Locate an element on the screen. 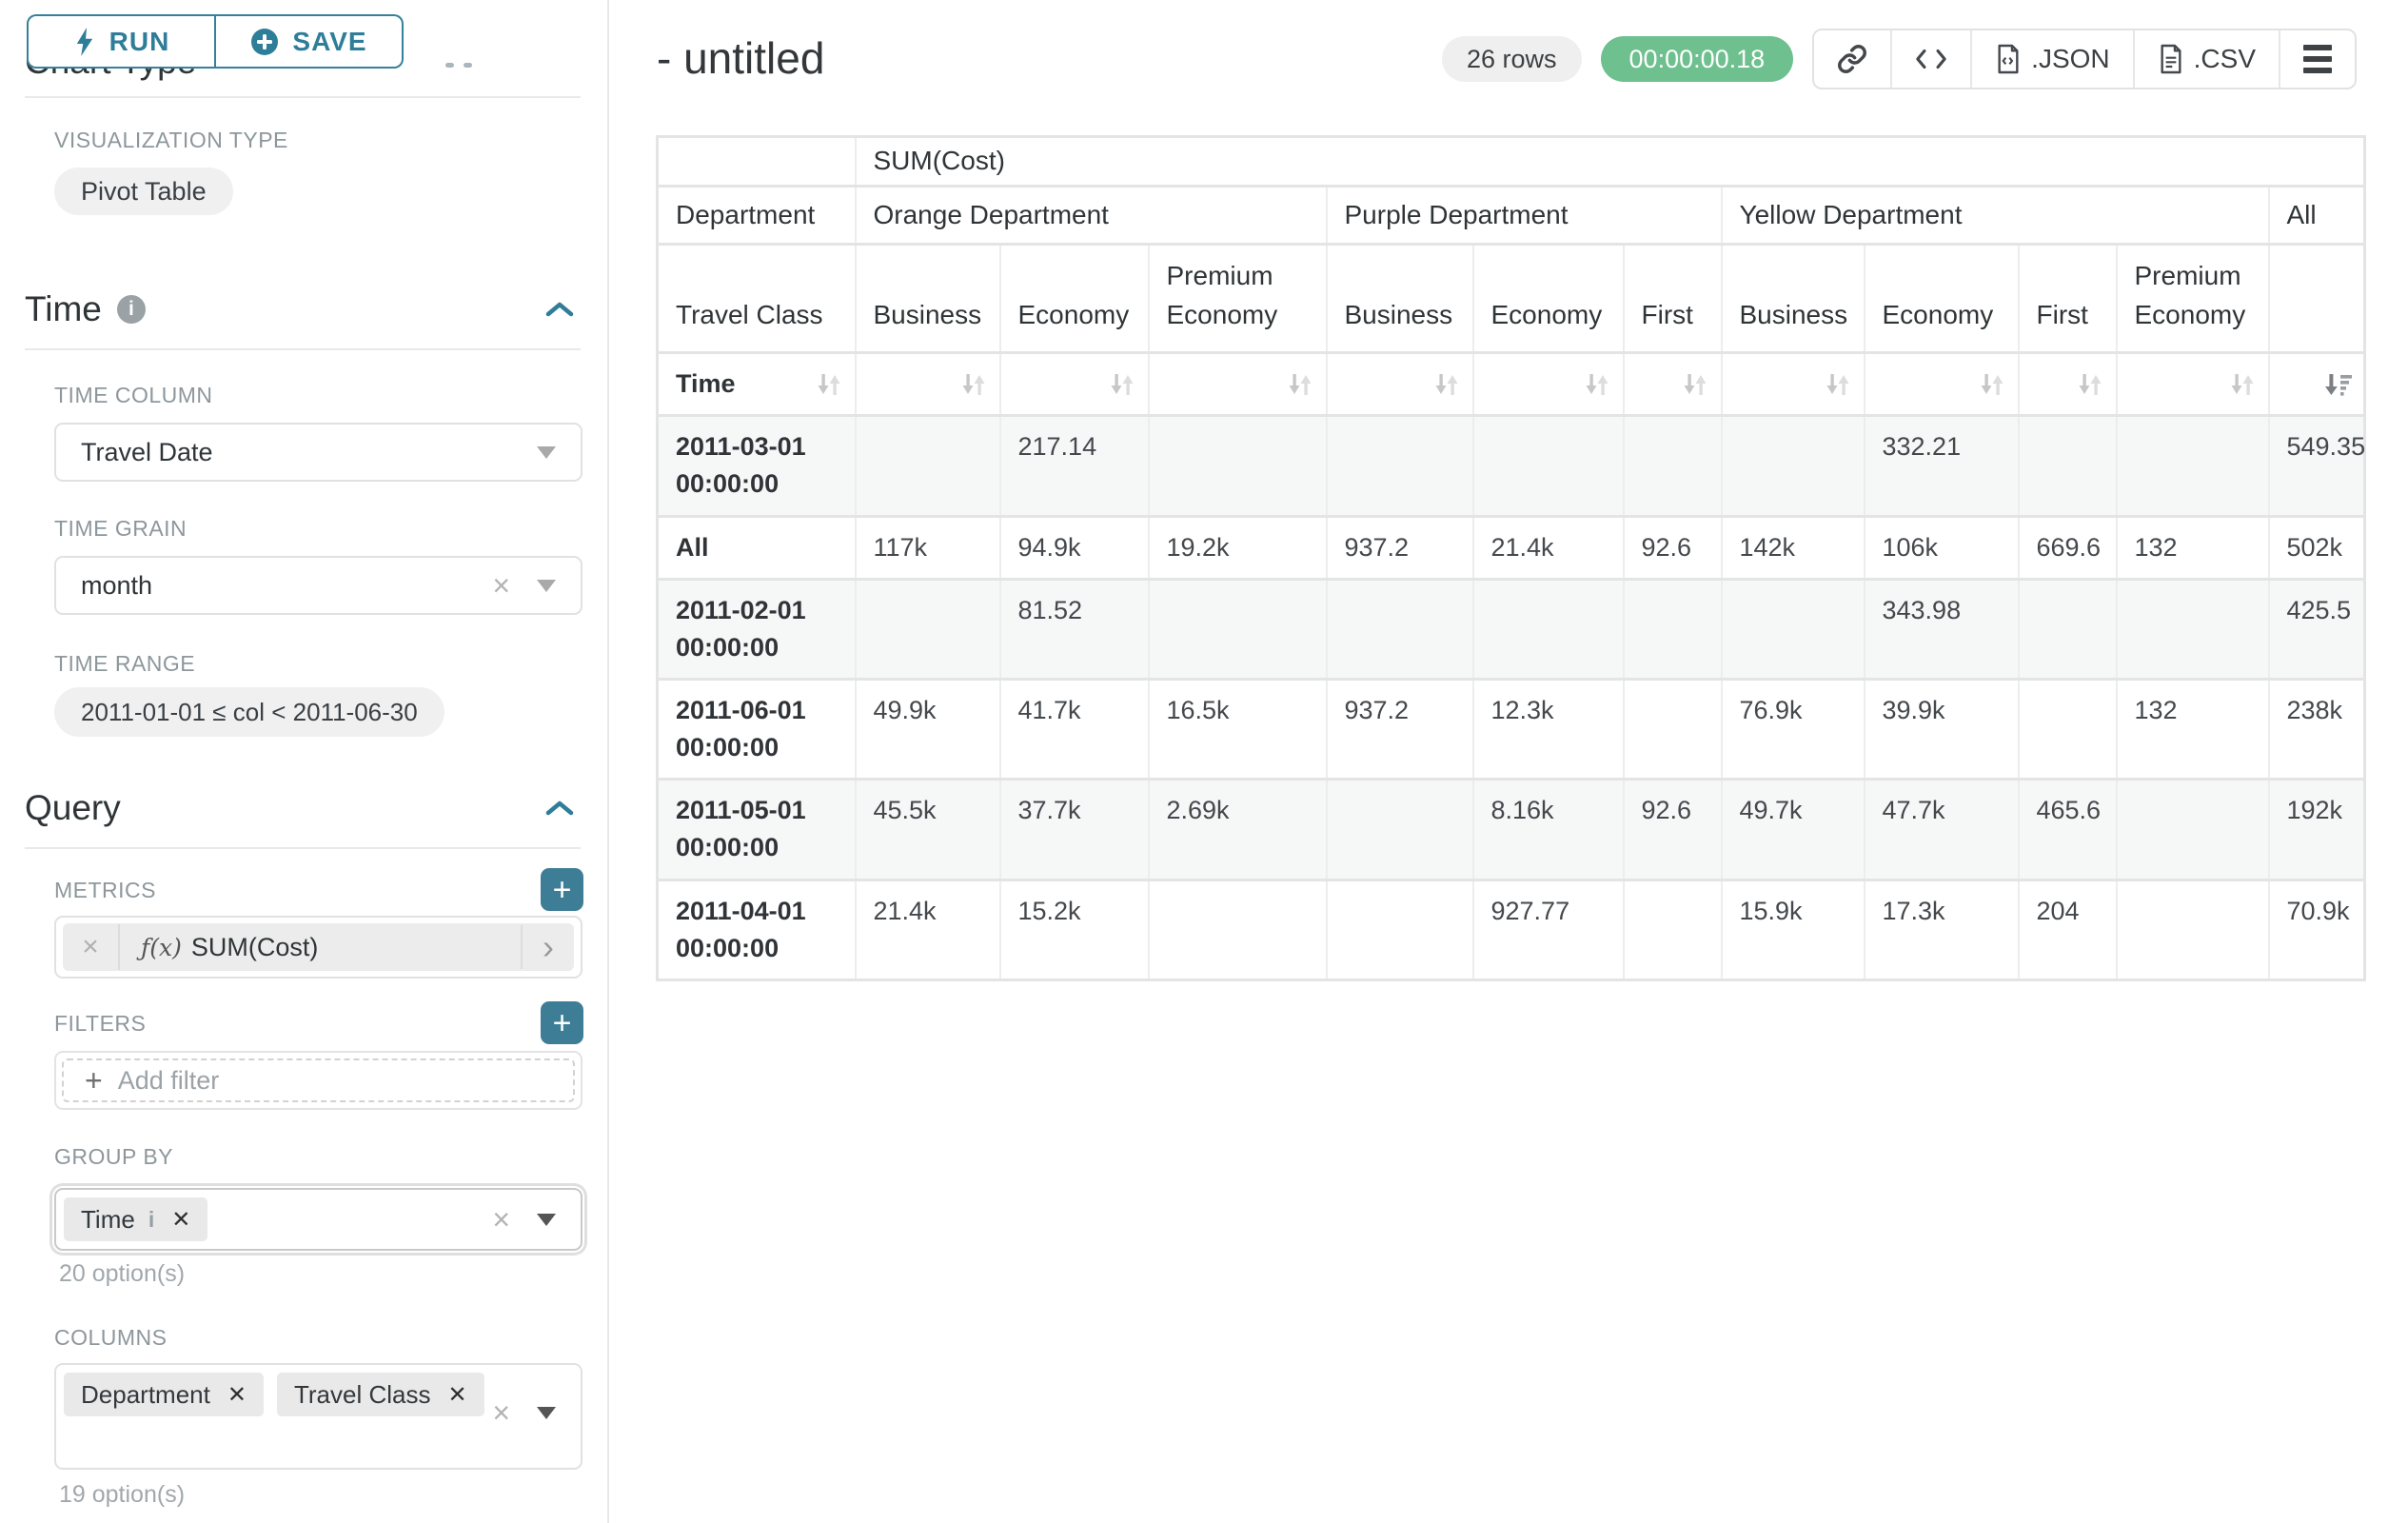 The height and width of the screenshot is (1523, 2408). add-filter-plus-button: + is located at coordinates (562, 1023).